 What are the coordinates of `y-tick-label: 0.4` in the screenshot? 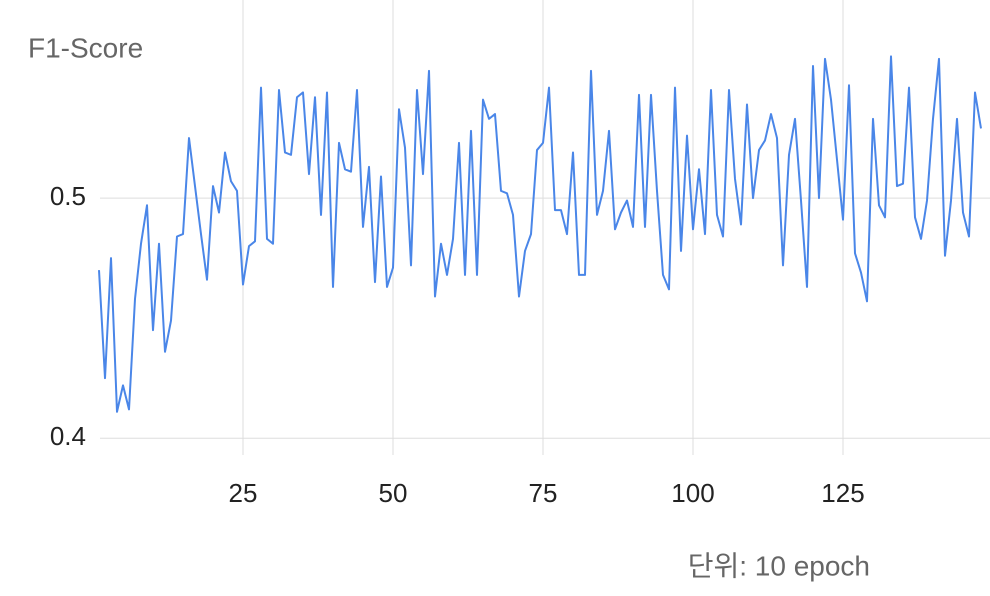 It's located at (68, 436).